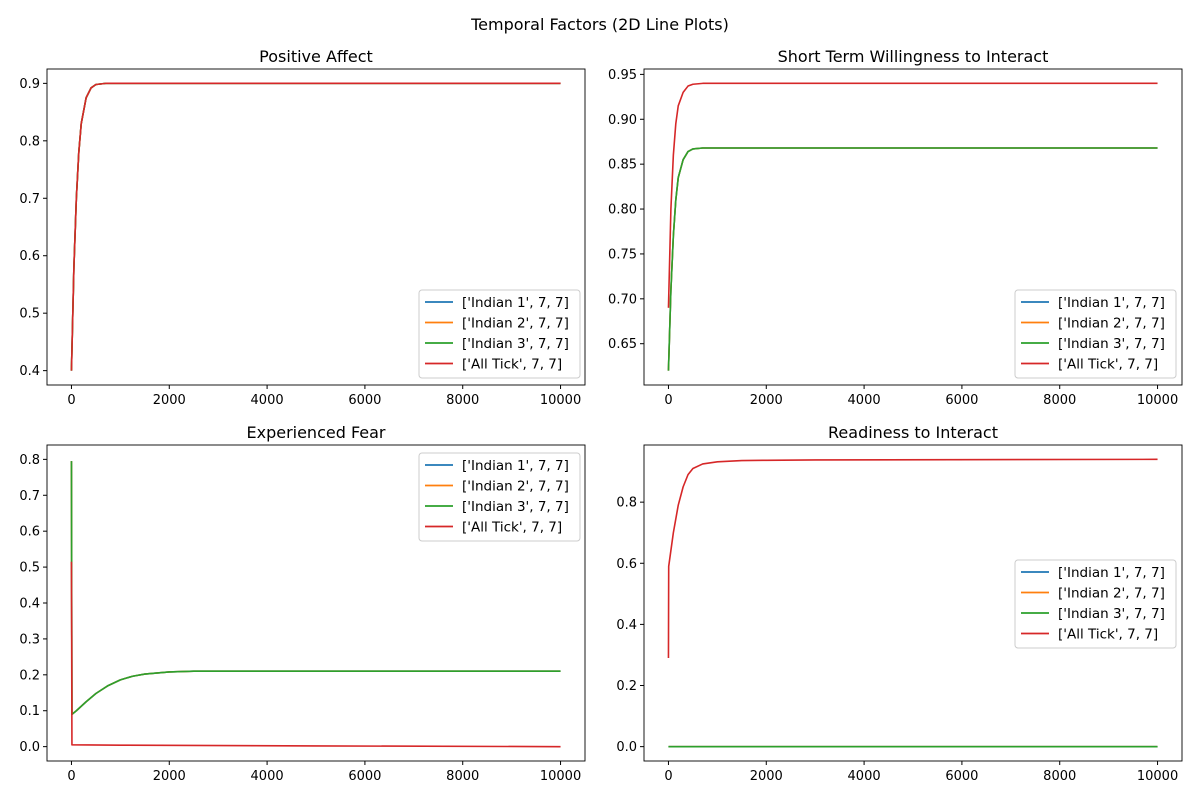  I want to click on y-tick-label: 0.85, so click(622, 165).